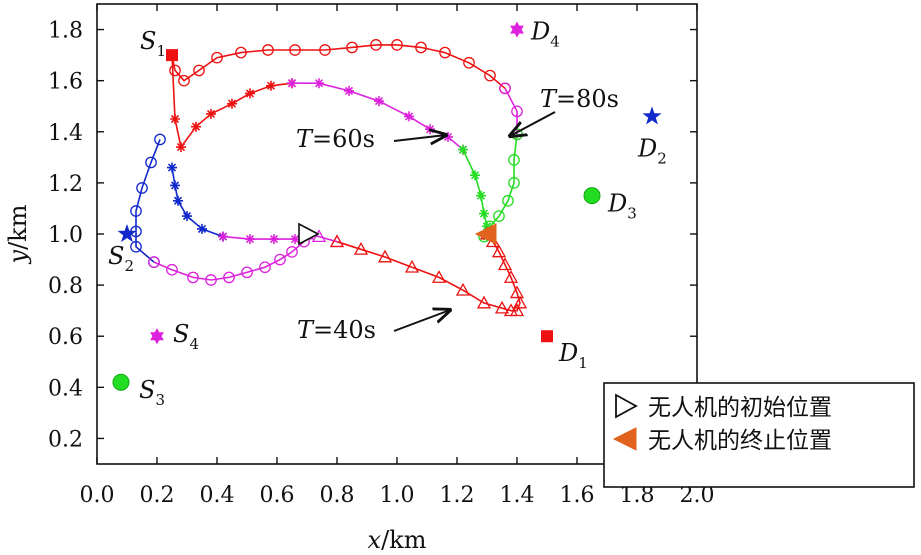  What do you see at coordinates (337, 495) in the screenshot?
I see `x-tick-label: 0.8` at bounding box center [337, 495].